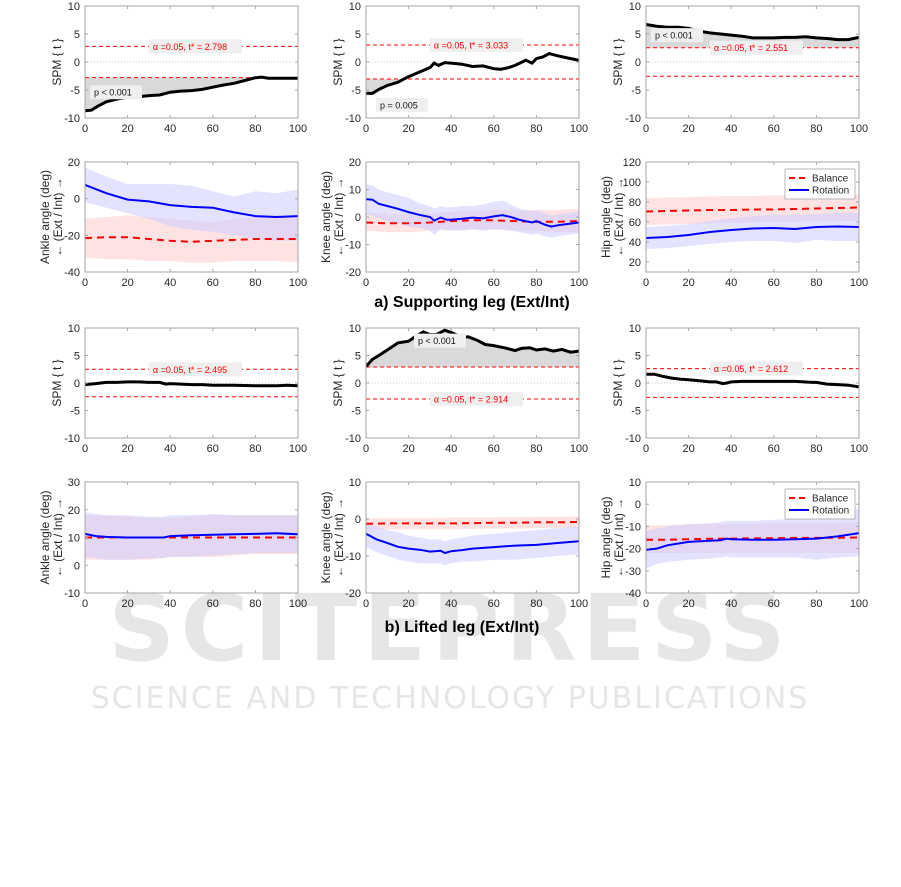 This screenshot has width=901, height=887. I want to click on threshold-label: α =0.05, t* = 2.914, so click(471, 400).